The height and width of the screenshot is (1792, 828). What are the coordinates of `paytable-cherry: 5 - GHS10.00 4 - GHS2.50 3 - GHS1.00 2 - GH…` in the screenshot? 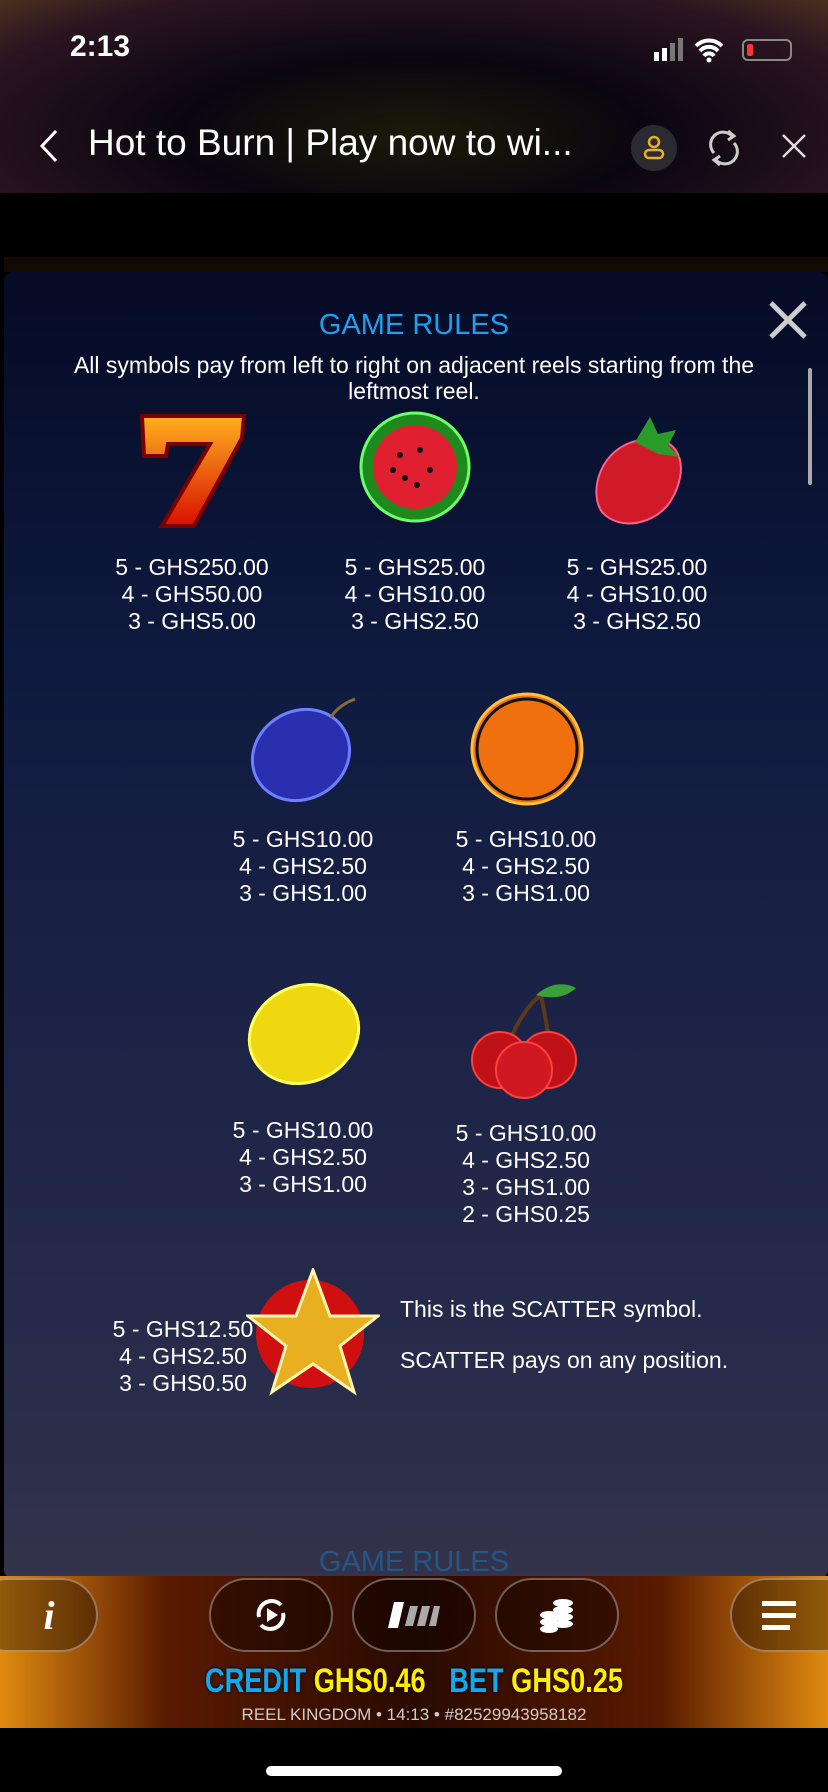 It's located at (526, 1174).